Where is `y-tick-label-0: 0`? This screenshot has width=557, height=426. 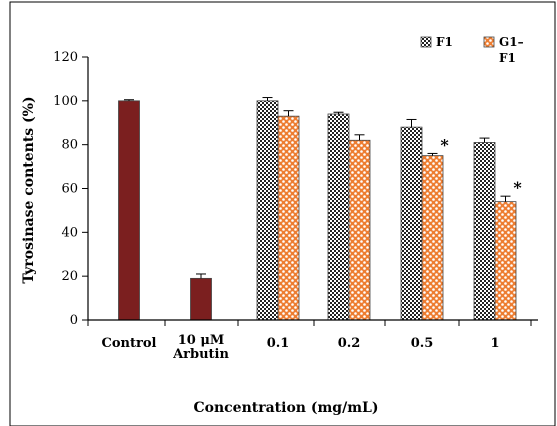 y-tick-label-0: 0 is located at coordinates (74, 320).